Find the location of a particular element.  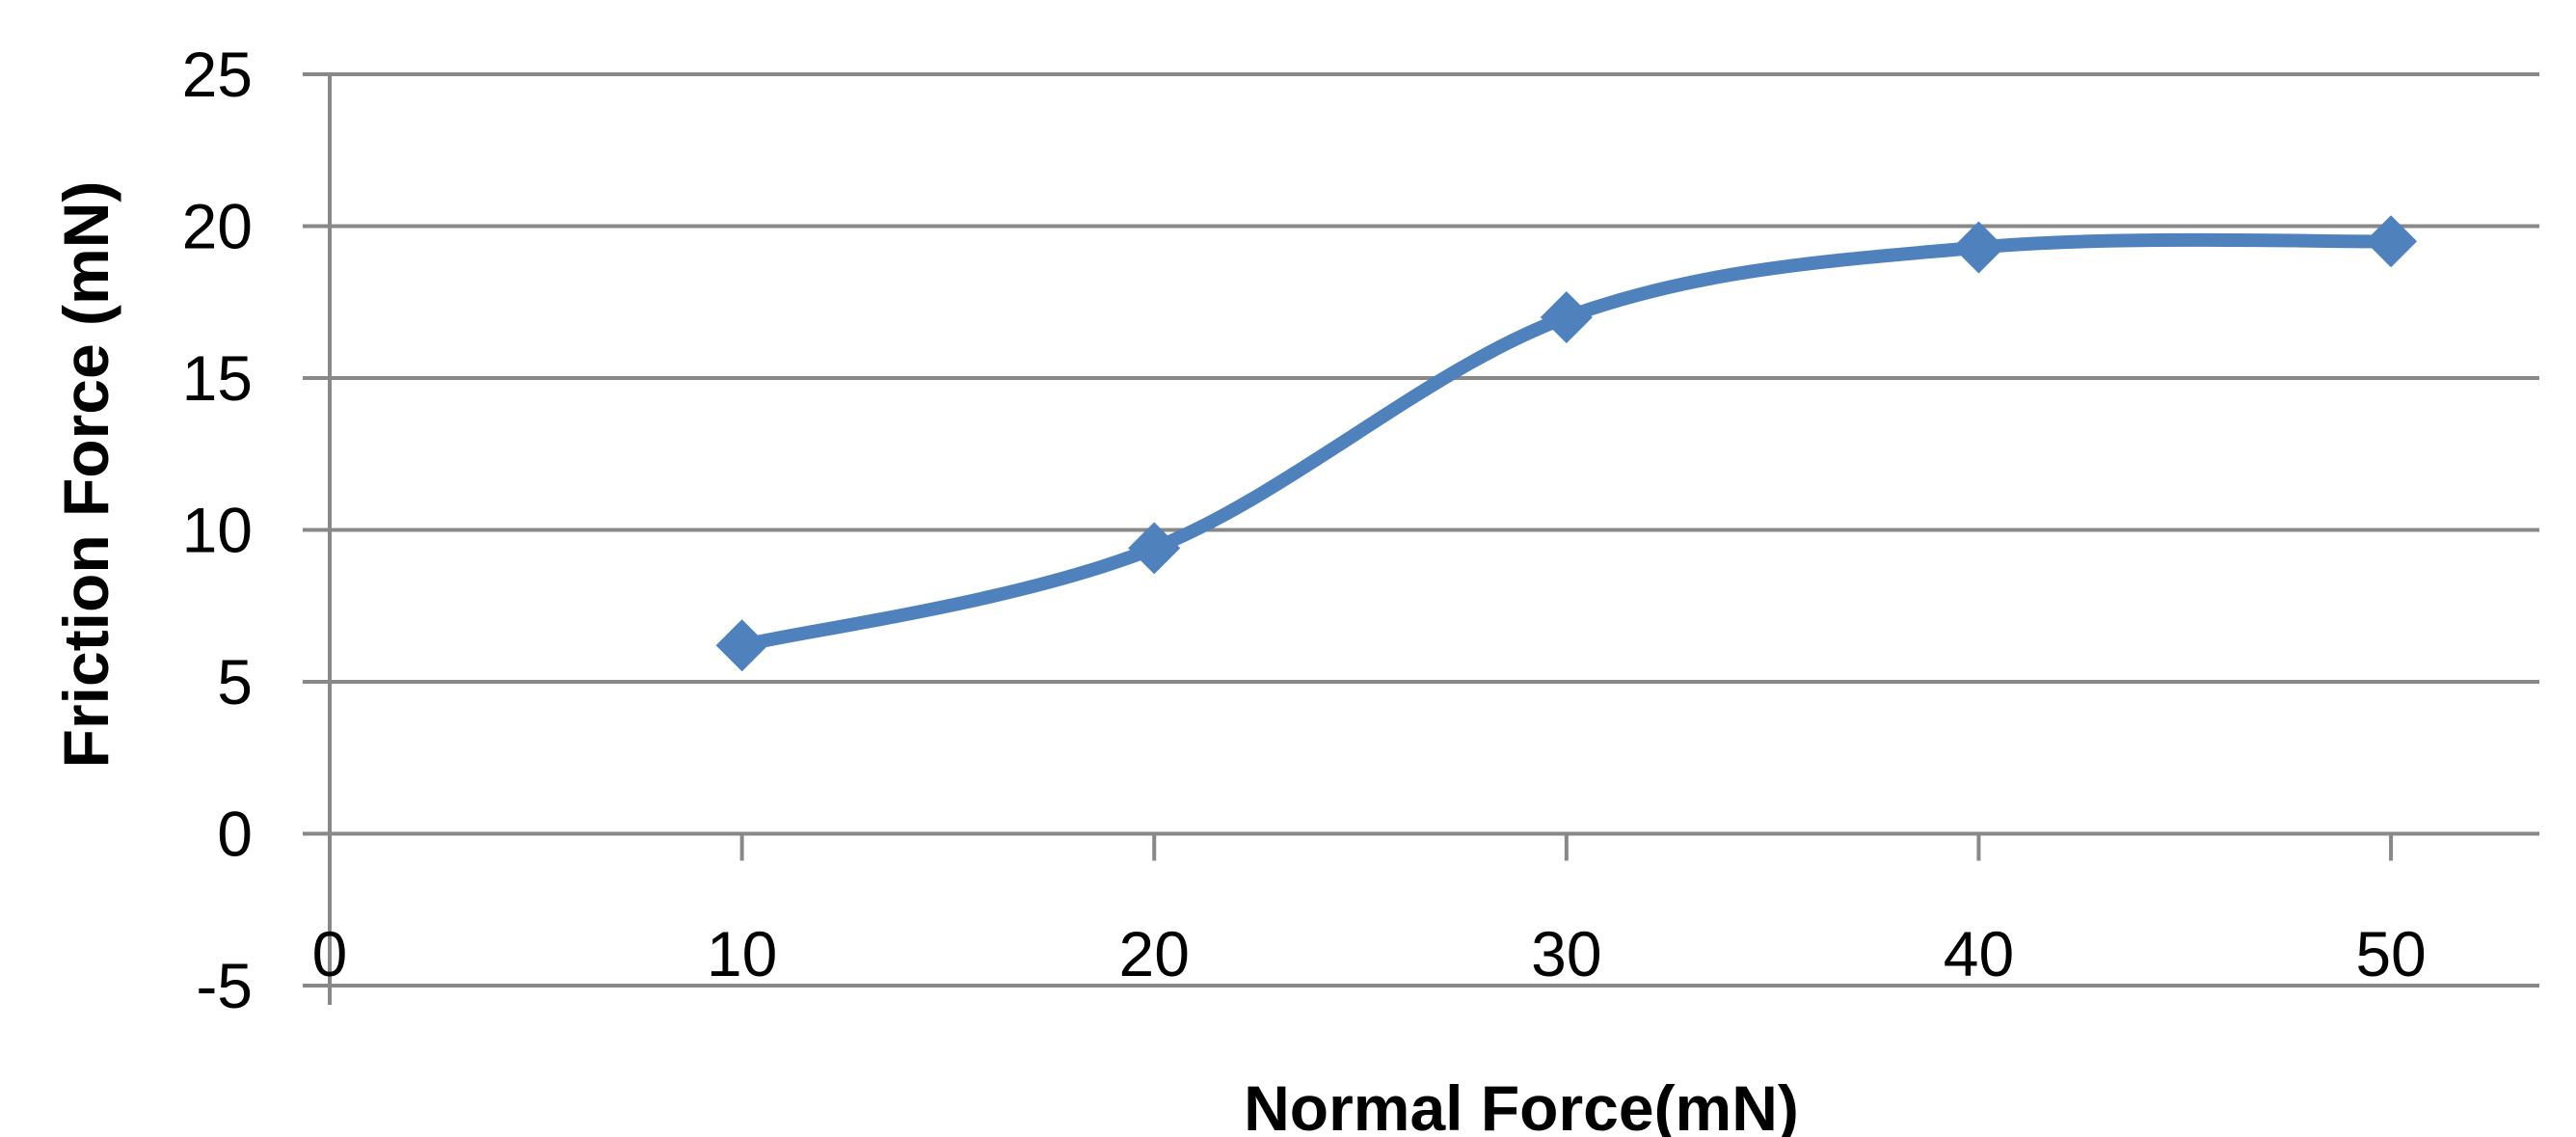

y-tick-label: -5 is located at coordinates (225, 986).